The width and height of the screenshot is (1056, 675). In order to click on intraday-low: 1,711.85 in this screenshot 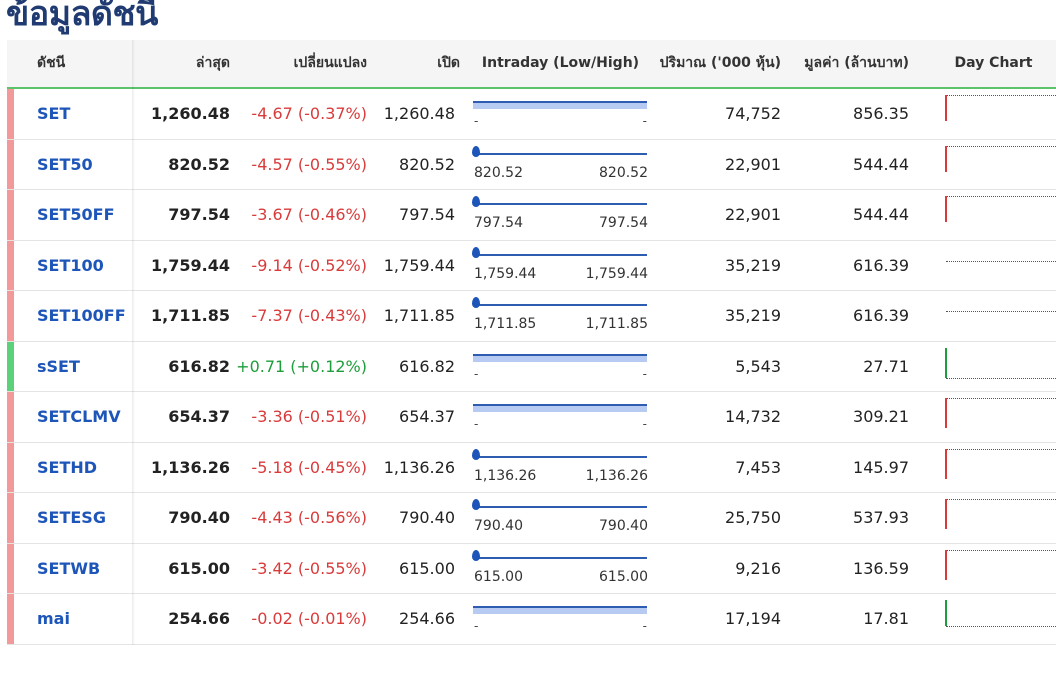, I will do `click(505, 324)`.